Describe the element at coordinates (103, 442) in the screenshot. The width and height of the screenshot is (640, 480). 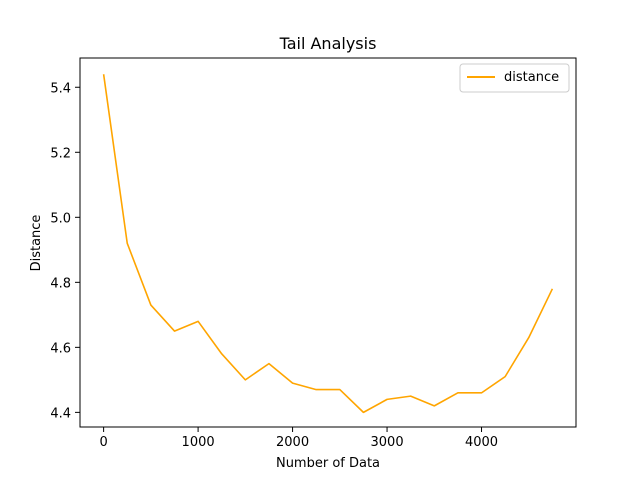
I see `x-tick-label: 0` at that location.